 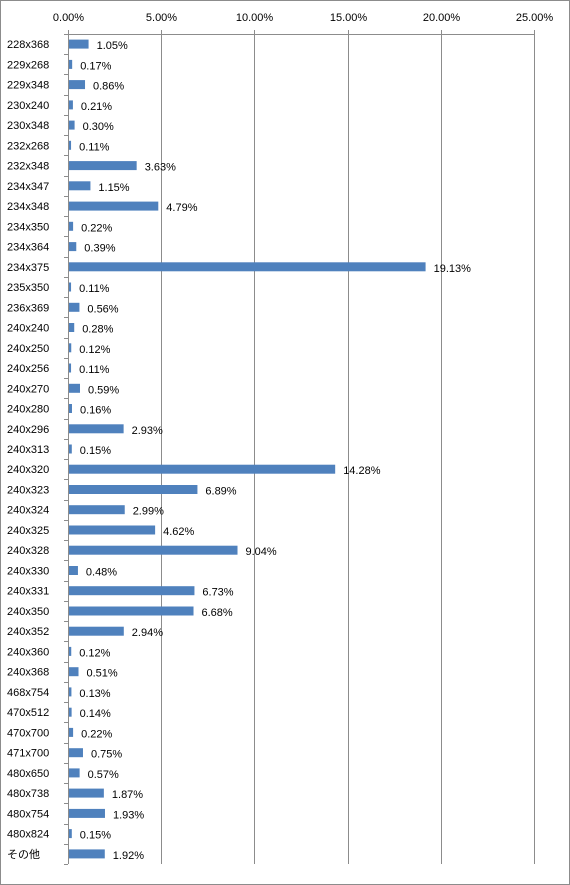 I want to click on data-label: 0.48%, so click(x=101, y=573).